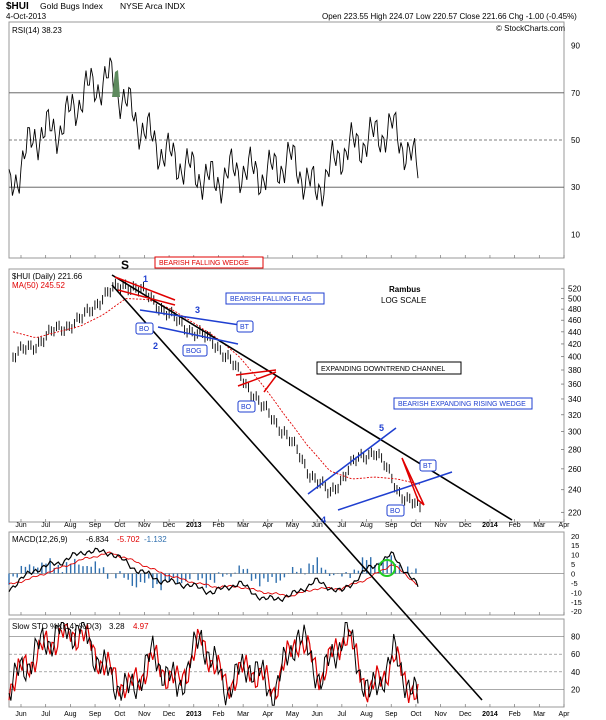 The image size is (606, 720). I want to click on macd-tick-label: 20, so click(575, 536).